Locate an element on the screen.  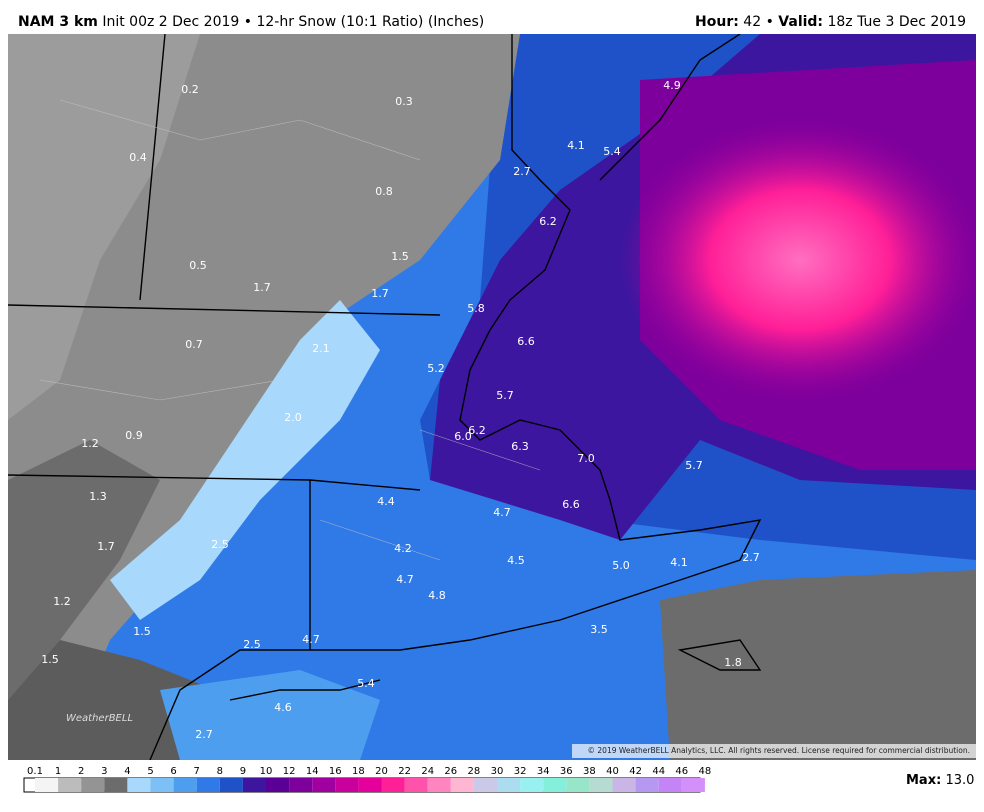
colorbar-tick-label: 28 is located at coordinates (474, 771).